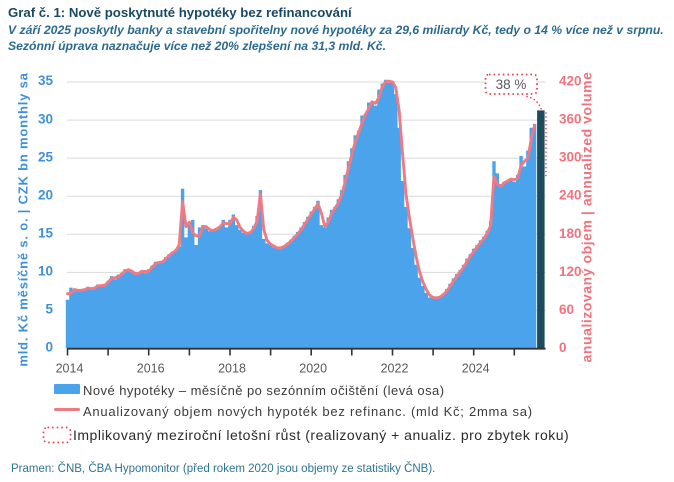 The image size is (674, 482). Describe the element at coordinates (570, 157) in the screenshot. I see `svg-text: 300` at that location.